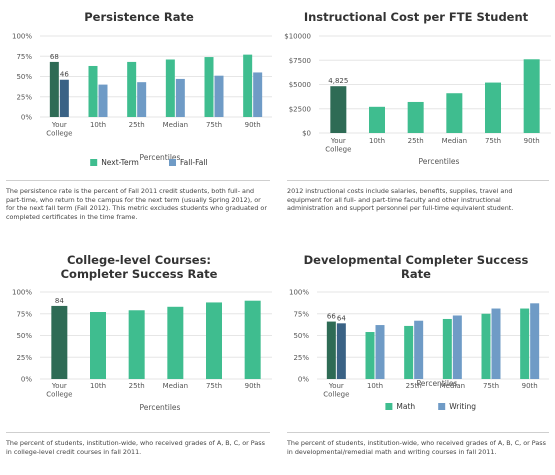 The image size is (555, 475). I want to click on legend-label: Math, so click(405, 406).